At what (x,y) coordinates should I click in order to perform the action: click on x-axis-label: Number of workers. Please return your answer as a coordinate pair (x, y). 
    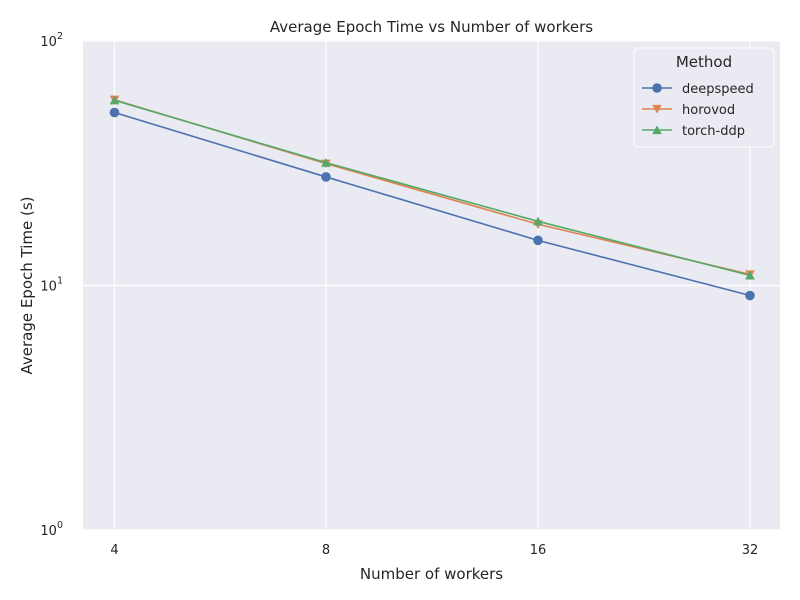
    Looking at the image, I should click on (431, 574).